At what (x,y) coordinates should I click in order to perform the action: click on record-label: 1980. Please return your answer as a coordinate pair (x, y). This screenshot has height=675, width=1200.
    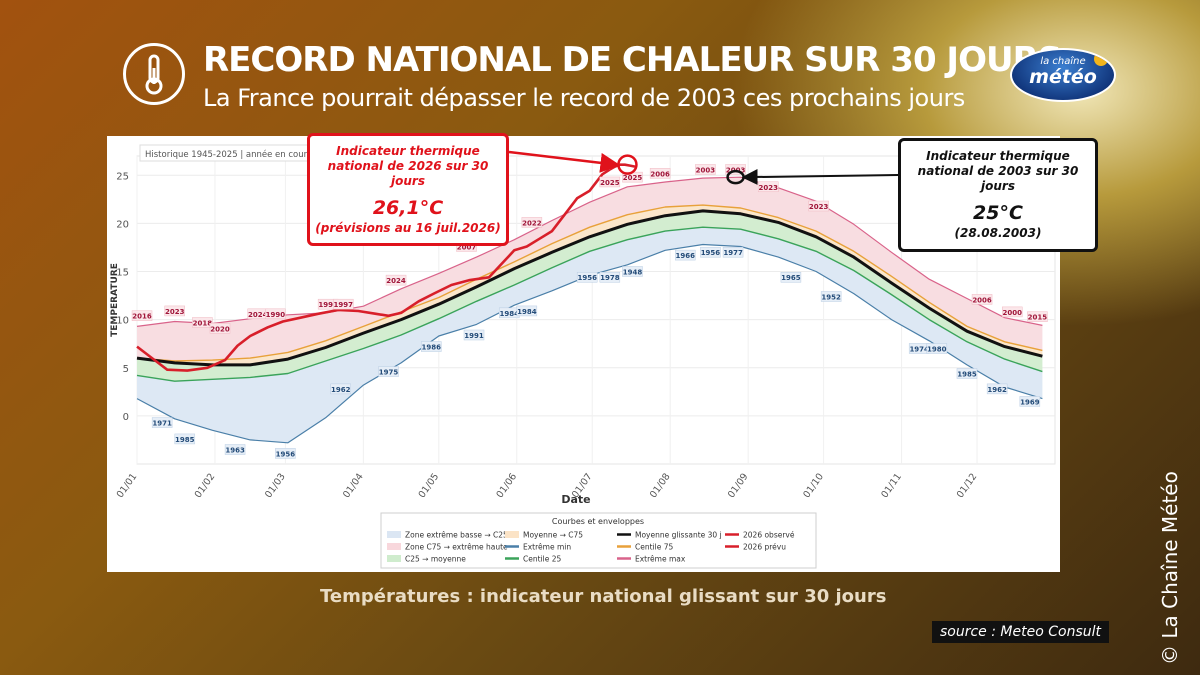
    Looking at the image, I should click on (937, 348).